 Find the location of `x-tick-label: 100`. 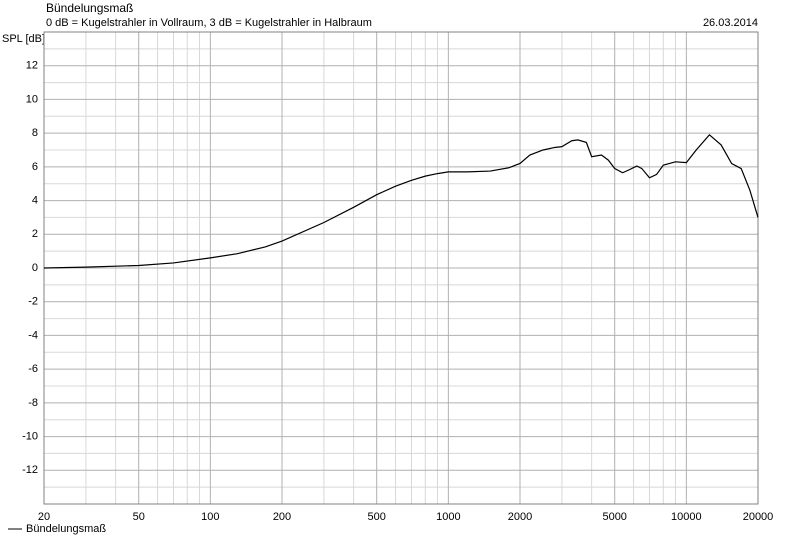

x-tick-label: 100 is located at coordinates (210, 517).